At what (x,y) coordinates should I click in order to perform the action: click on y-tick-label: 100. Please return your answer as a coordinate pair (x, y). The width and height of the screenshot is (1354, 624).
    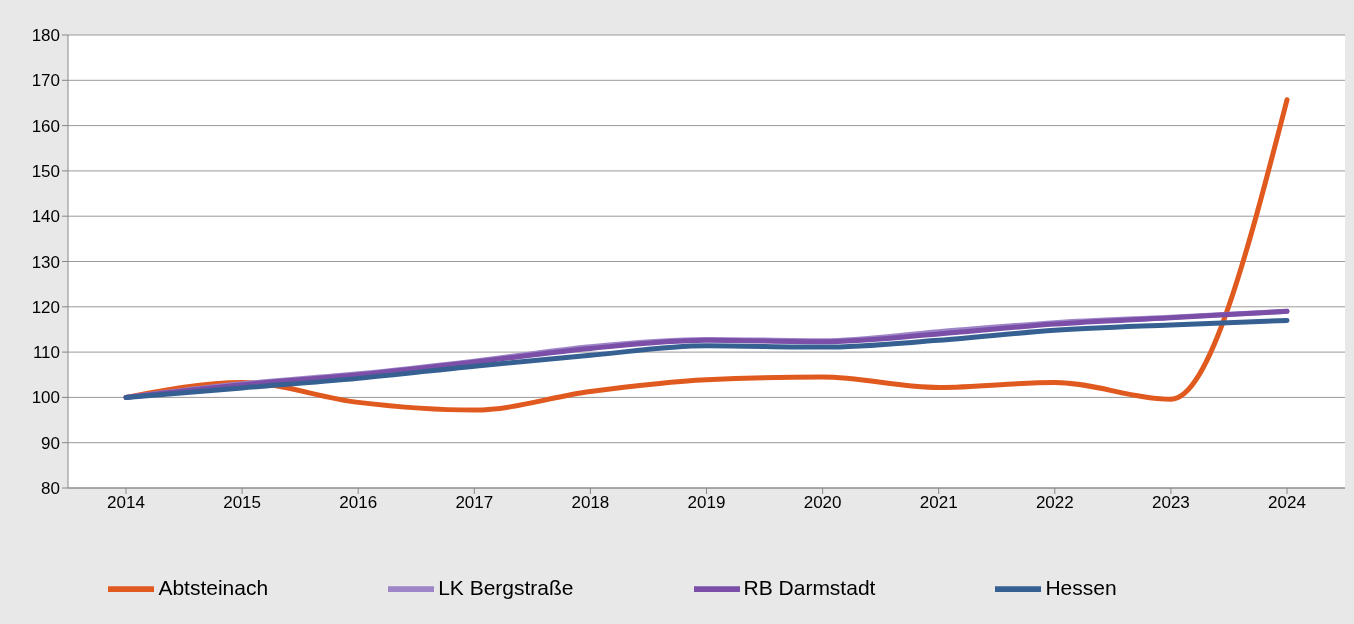
    Looking at the image, I should click on (45, 398).